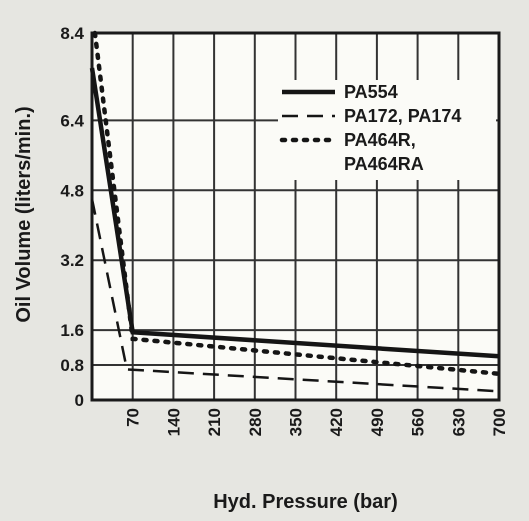 The image size is (529, 521). What do you see at coordinates (255, 422) in the screenshot?
I see `x-tick-label: 280` at bounding box center [255, 422].